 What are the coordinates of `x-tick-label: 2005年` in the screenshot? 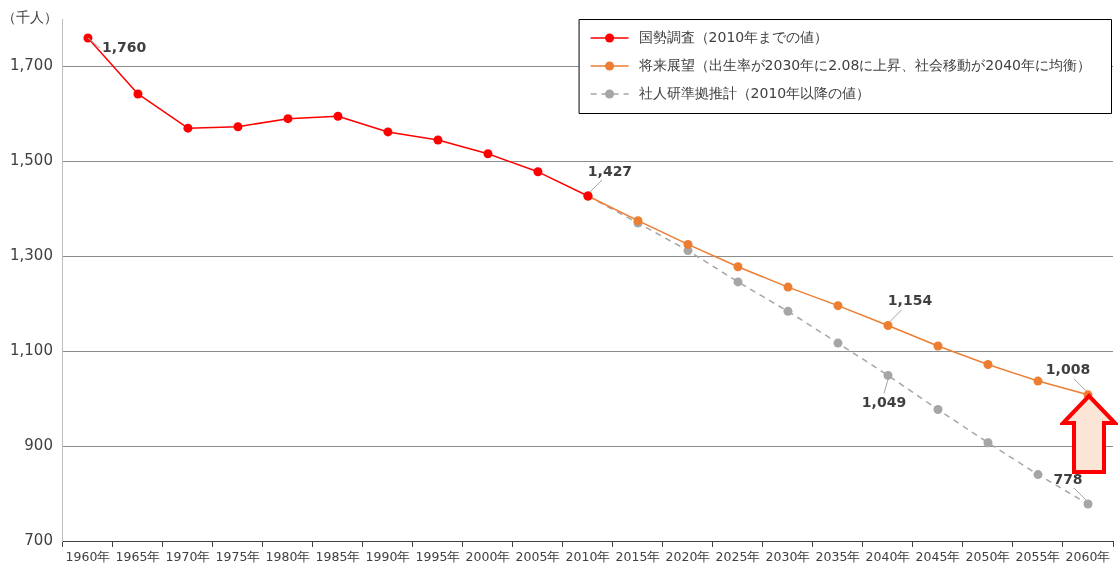 It's located at (538, 556).